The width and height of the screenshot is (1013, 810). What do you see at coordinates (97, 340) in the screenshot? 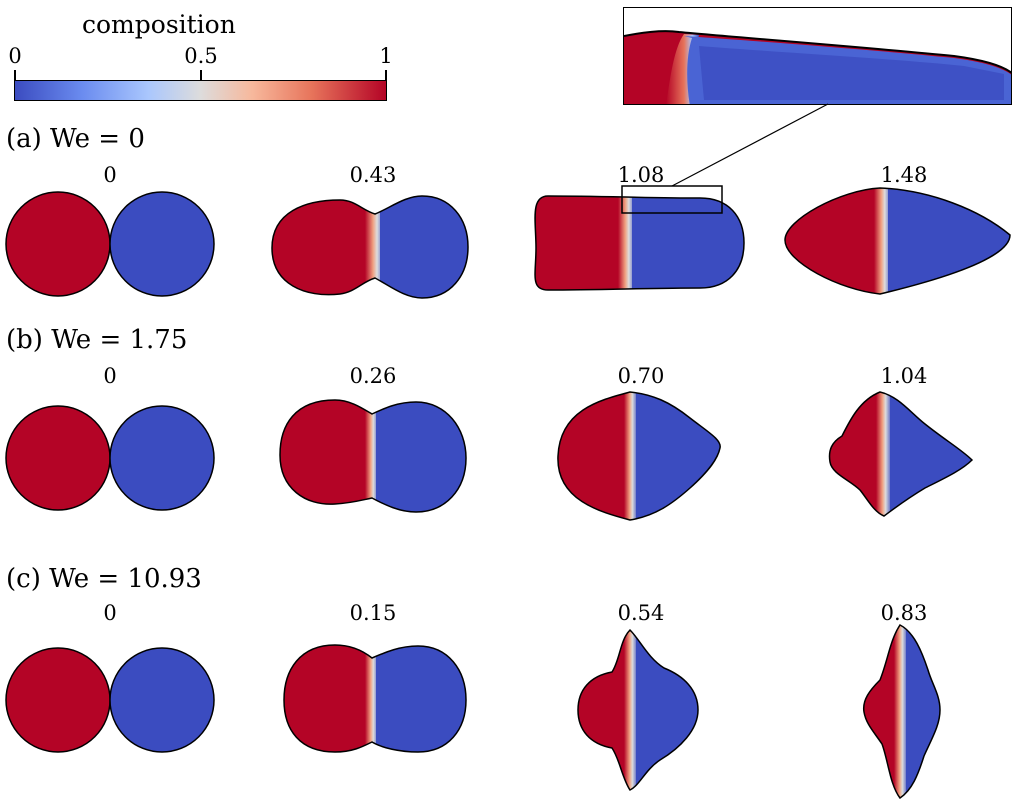
I see `row-label-b: (b) We = 1.75` at bounding box center [97, 340].